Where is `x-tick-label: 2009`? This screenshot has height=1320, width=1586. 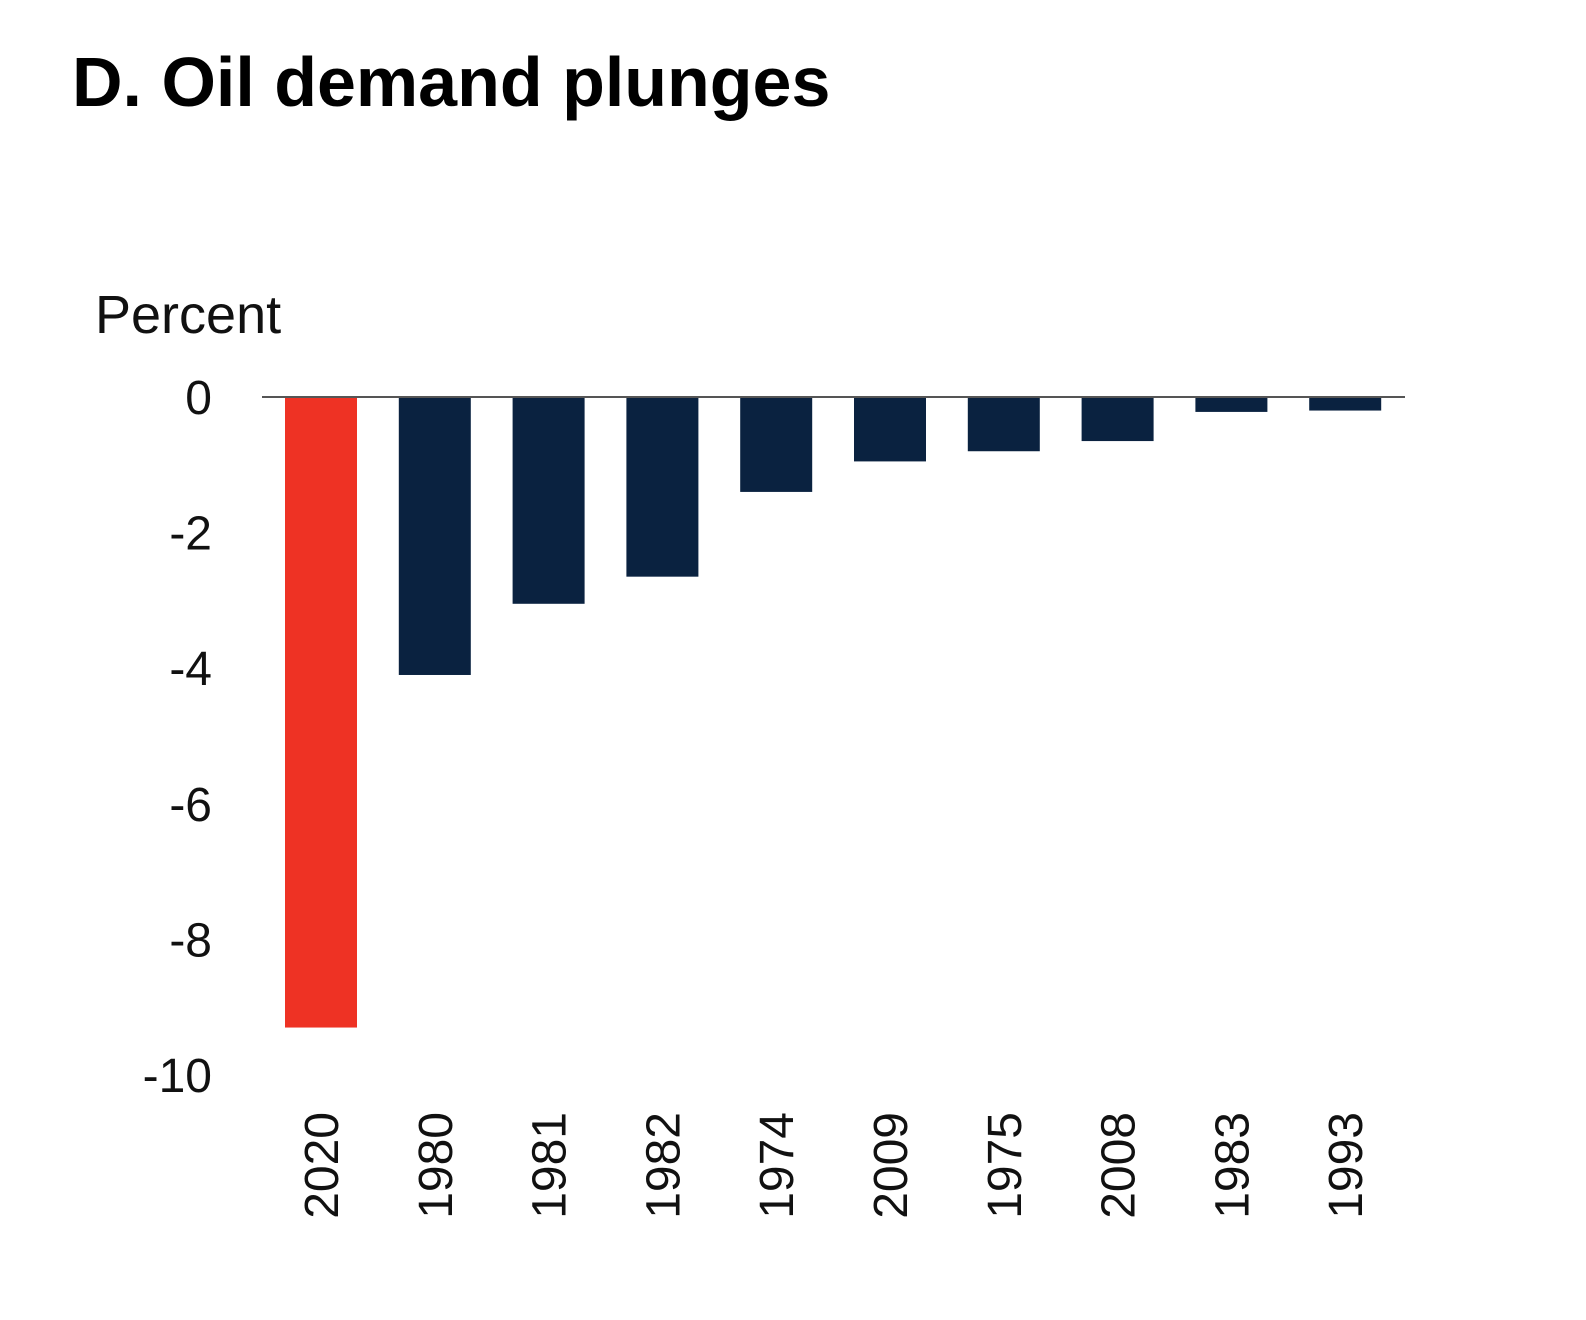 x-tick-label: 2009 is located at coordinates (891, 1165).